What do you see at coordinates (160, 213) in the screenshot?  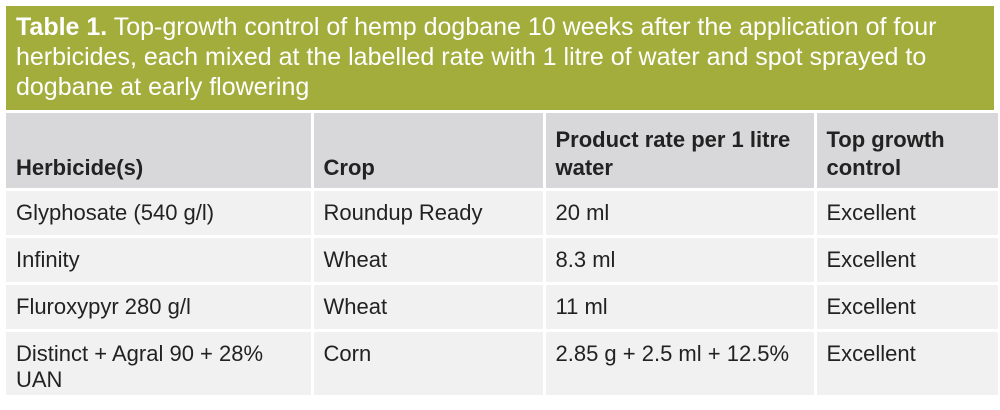 I see `cell-herbicide: Glyphosate (540 g/l)` at bounding box center [160, 213].